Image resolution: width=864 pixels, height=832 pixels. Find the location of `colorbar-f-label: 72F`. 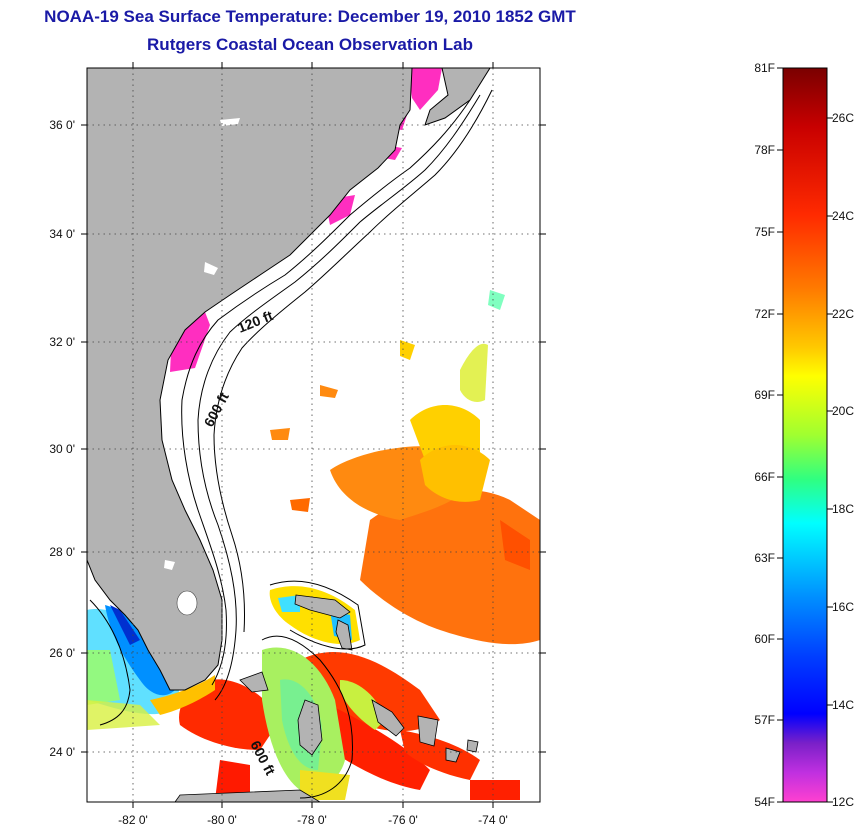

colorbar-f-label: 72F is located at coordinates (764, 314).